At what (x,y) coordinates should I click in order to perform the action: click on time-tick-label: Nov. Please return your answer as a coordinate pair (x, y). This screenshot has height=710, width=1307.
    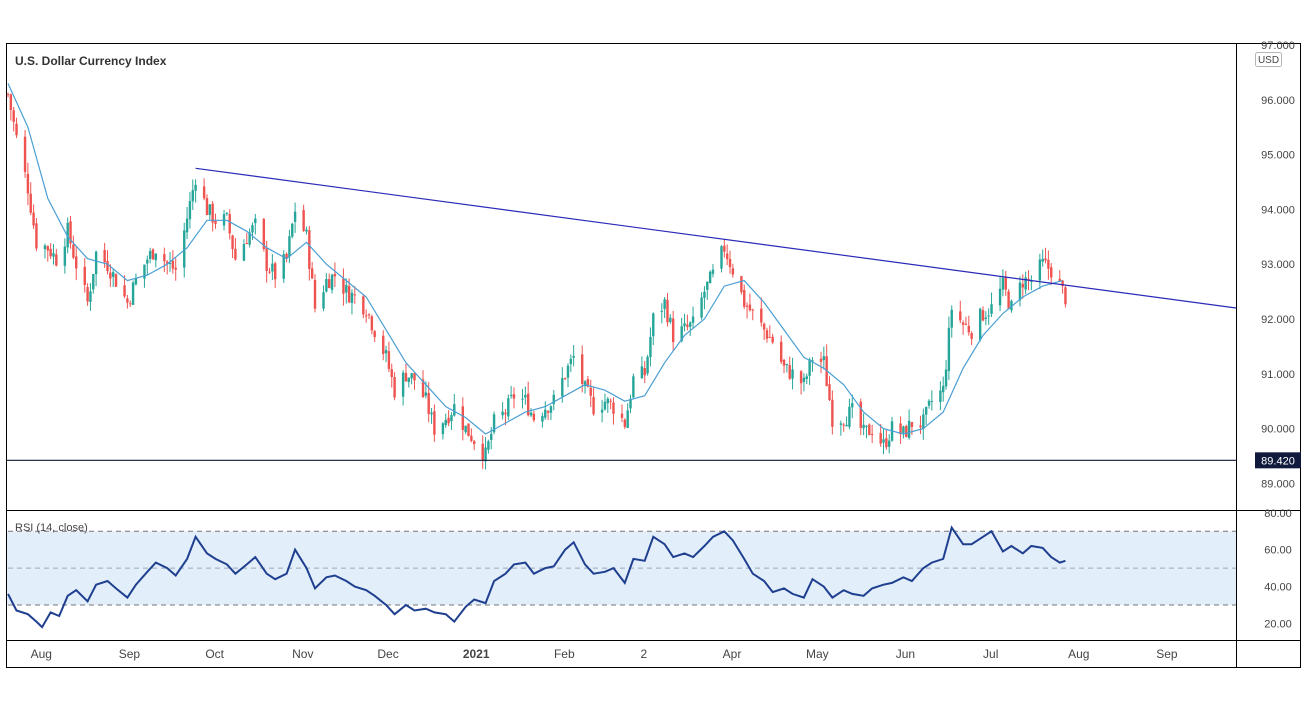
    Looking at the image, I should click on (302, 654).